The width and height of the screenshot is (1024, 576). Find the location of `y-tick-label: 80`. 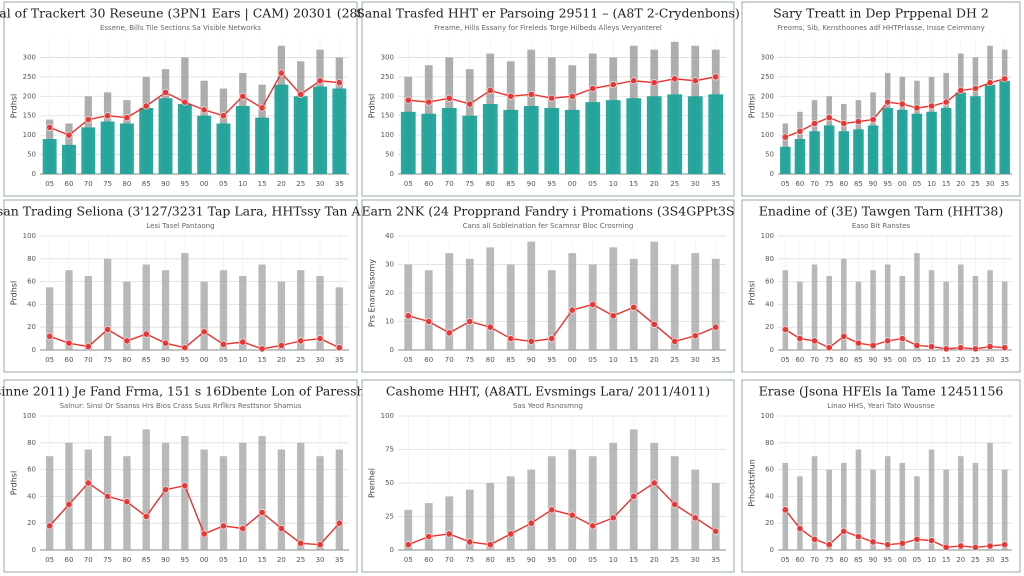

y-tick-label: 80 is located at coordinates (31, 443).